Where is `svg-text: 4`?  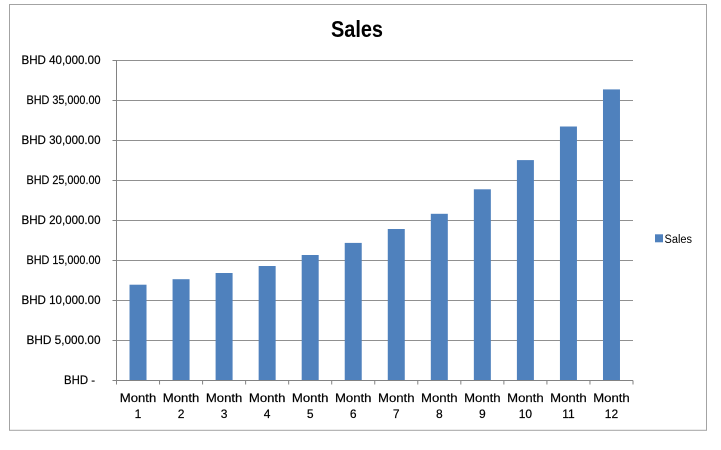
svg-text: 4 is located at coordinates (267, 414).